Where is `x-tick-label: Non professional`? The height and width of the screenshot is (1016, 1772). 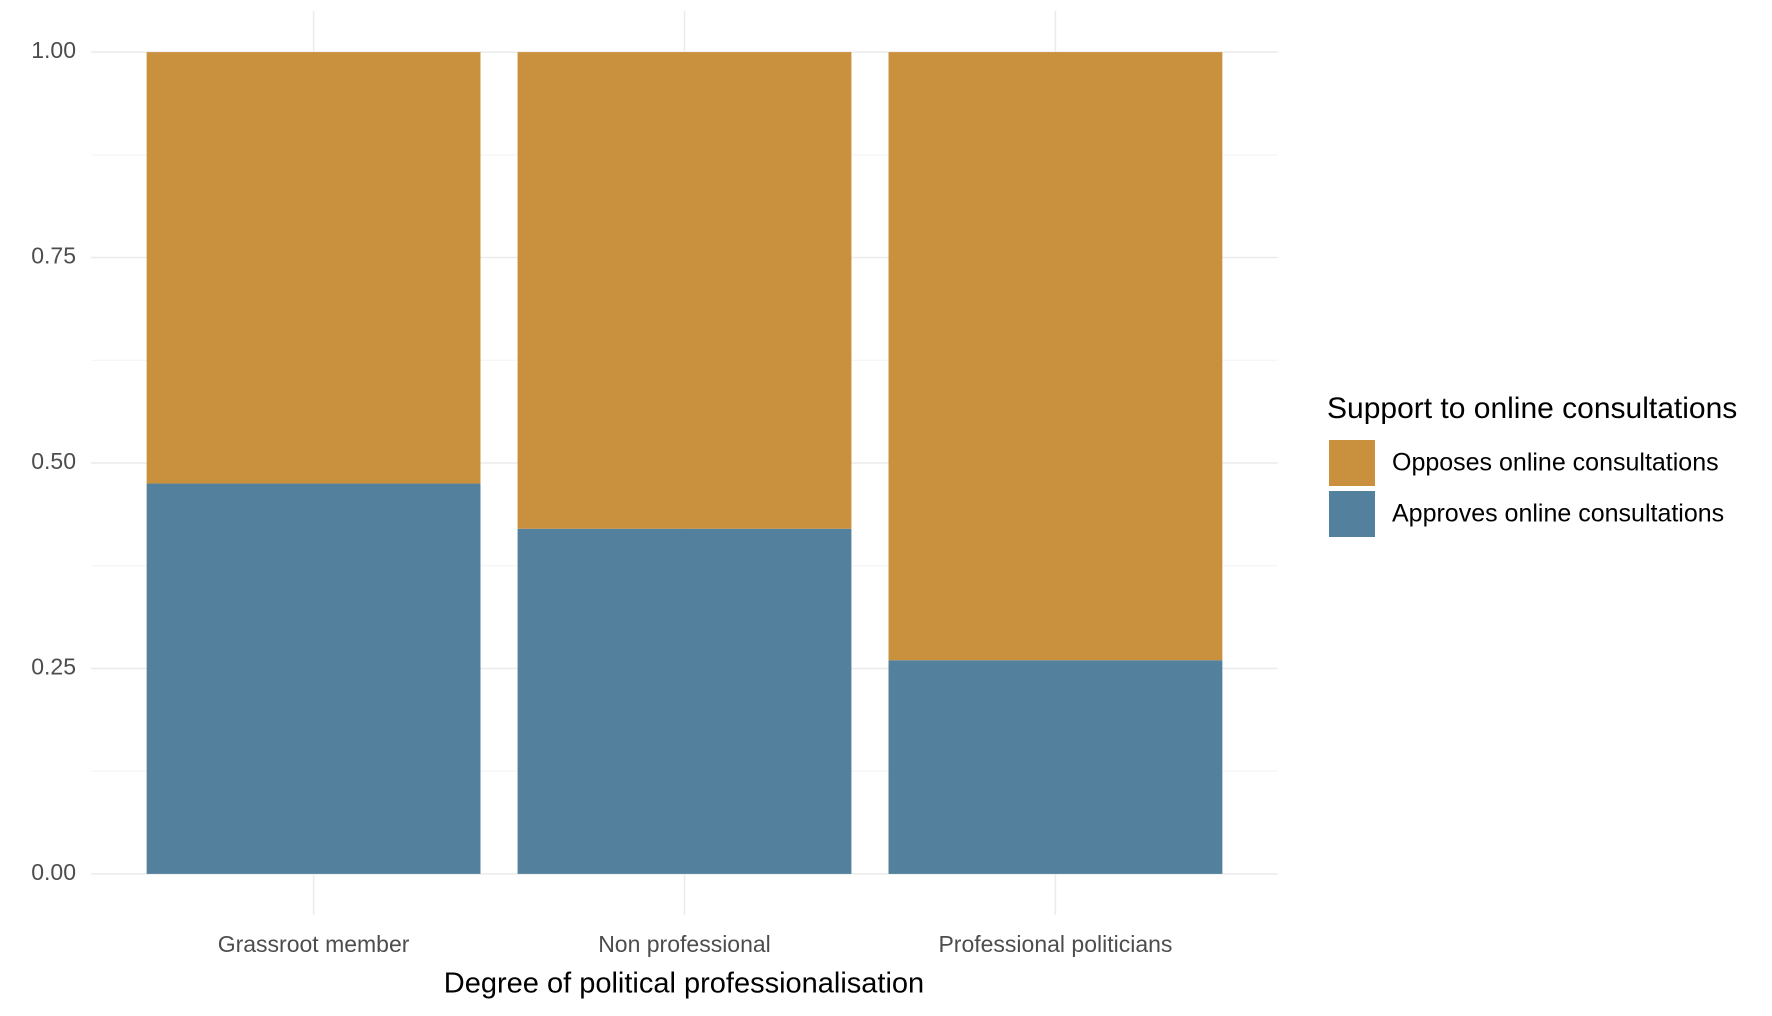 x-tick-label: Non professional is located at coordinates (684, 944).